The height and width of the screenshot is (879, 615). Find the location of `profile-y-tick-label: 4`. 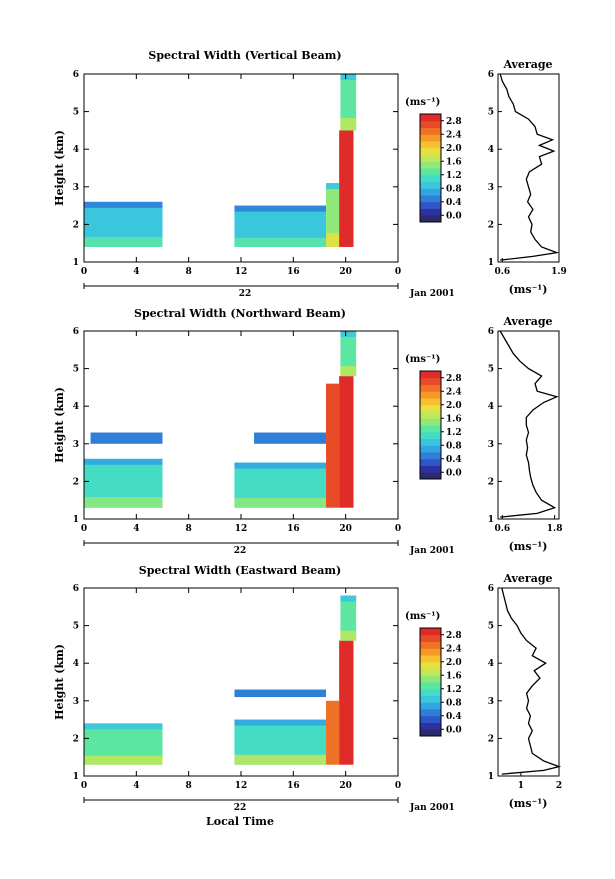

profile-y-tick-label: 4 is located at coordinates (491, 407).